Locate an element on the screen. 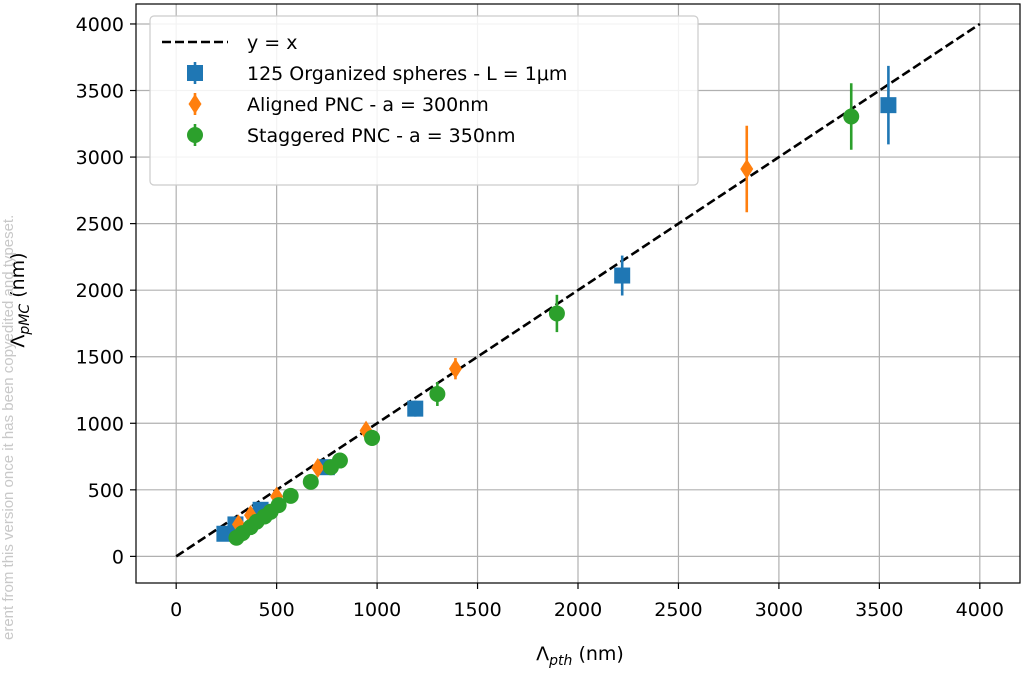 This screenshot has height=682, width=1028. y-tick-label: 2000 is located at coordinates (100, 291).